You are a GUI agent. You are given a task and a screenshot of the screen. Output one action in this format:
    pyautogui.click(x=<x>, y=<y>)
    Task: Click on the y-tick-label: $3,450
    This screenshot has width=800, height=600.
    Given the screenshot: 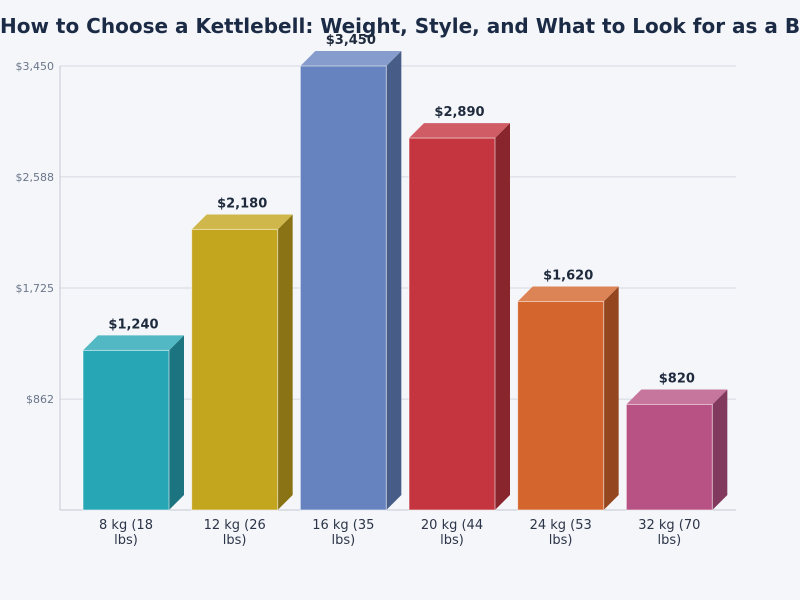 What is the action you would take?
    pyautogui.click(x=35, y=66)
    